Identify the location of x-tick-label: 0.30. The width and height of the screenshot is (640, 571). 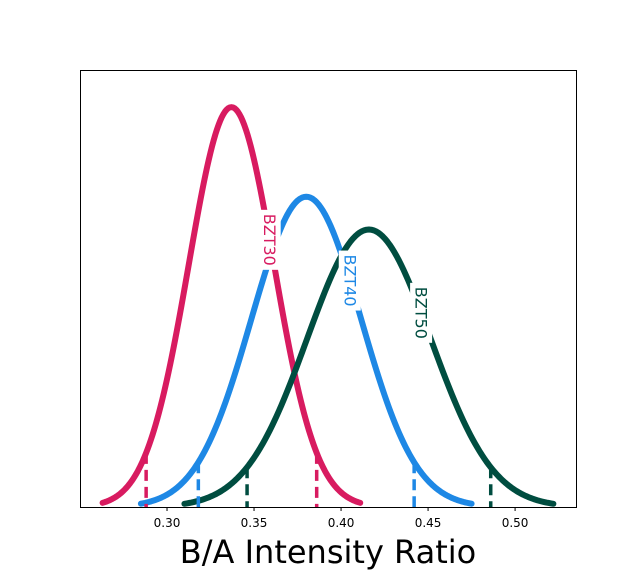
(167, 523).